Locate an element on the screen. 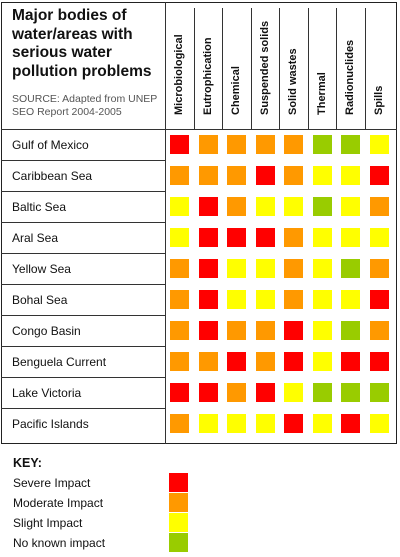 The image size is (400, 557). row-label: Bohal Sea is located at coordinates (40, 300).